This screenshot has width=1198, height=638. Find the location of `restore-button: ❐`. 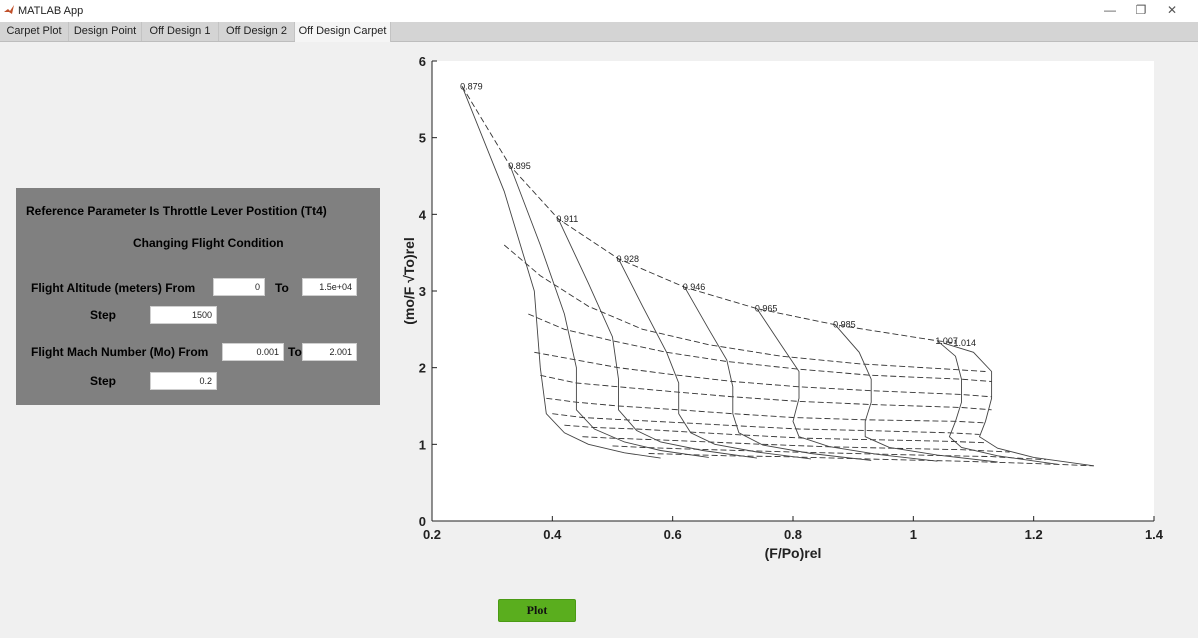

restore-button: ❐ is located at coordinates (1141, 10).